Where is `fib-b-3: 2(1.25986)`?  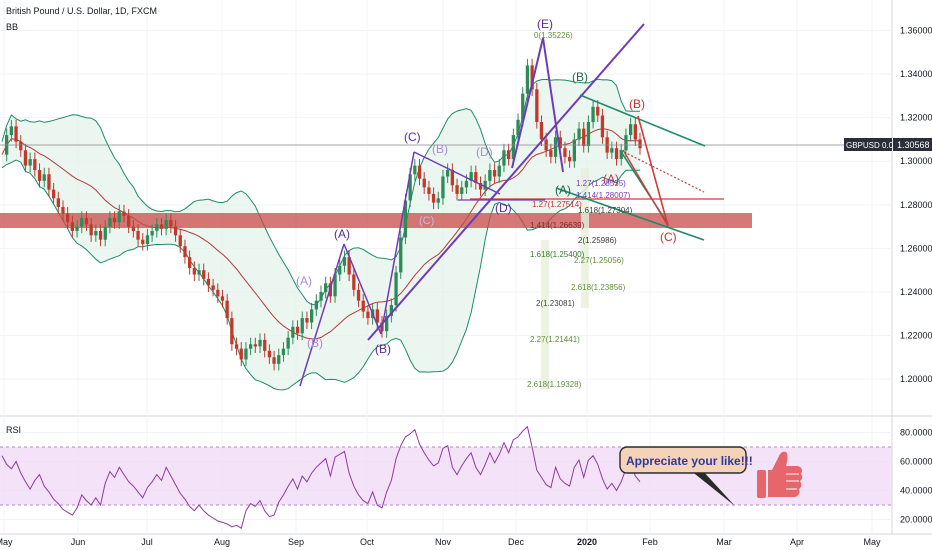
fib-b-3: 2(1.25986) is located at coordinates (597, 240).